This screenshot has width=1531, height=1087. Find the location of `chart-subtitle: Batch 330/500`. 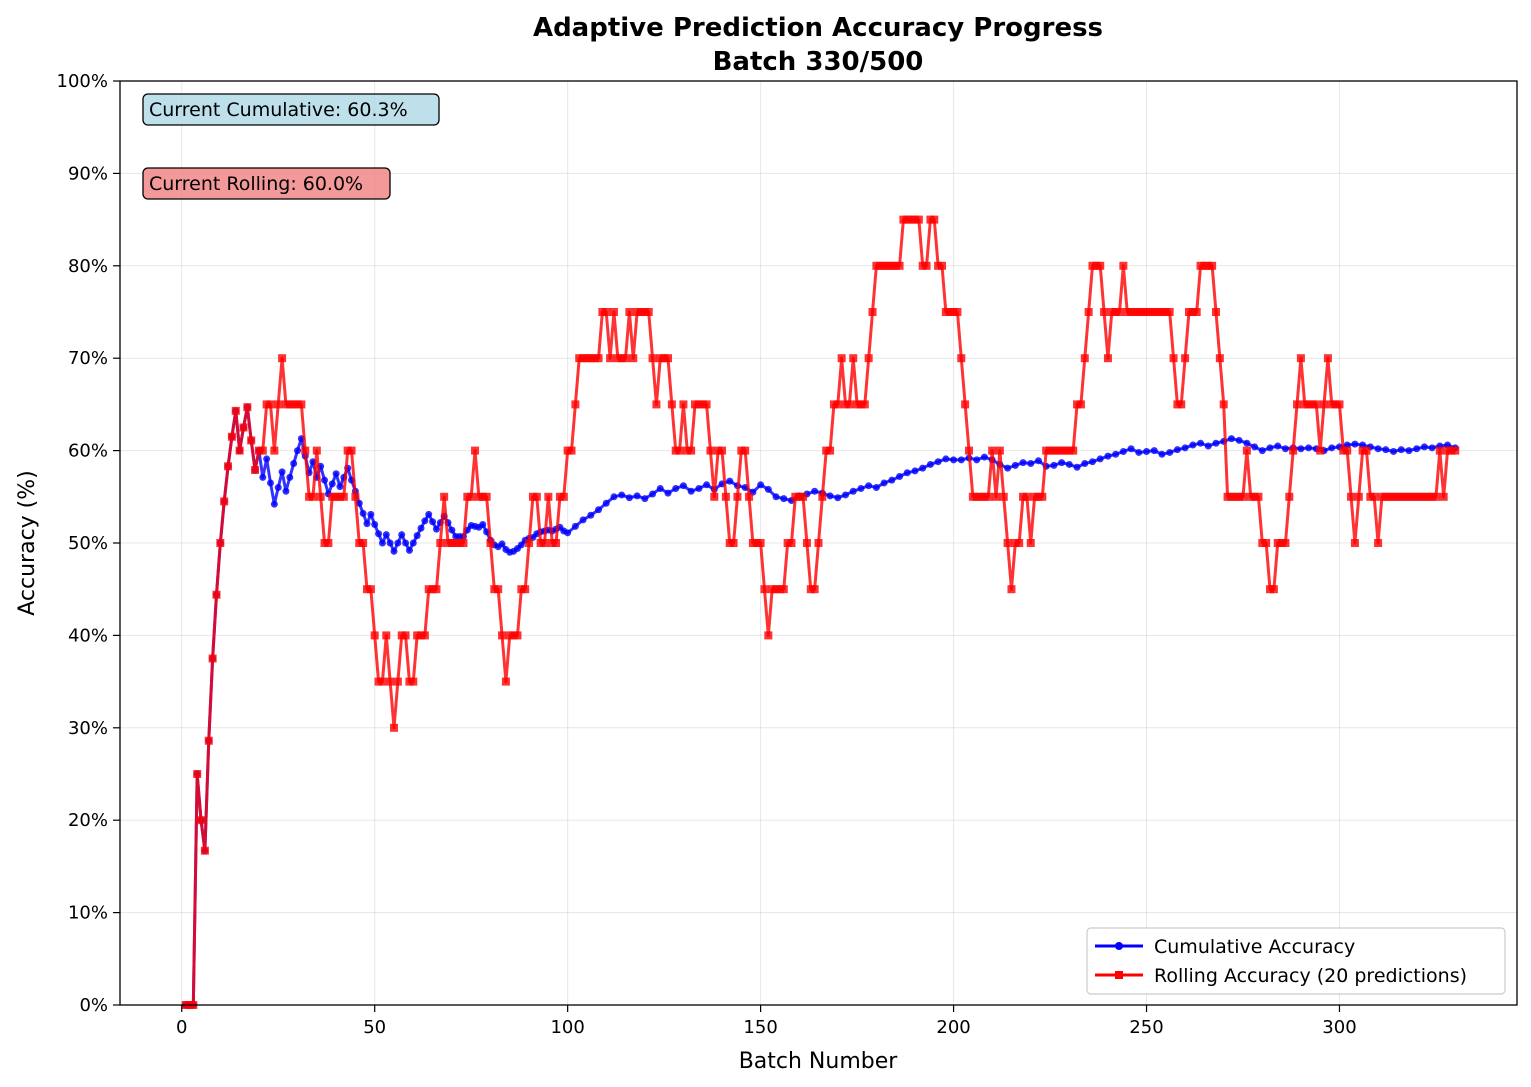

chart-subtitle: Batch 330/500 is located at coordinates (818, 62).